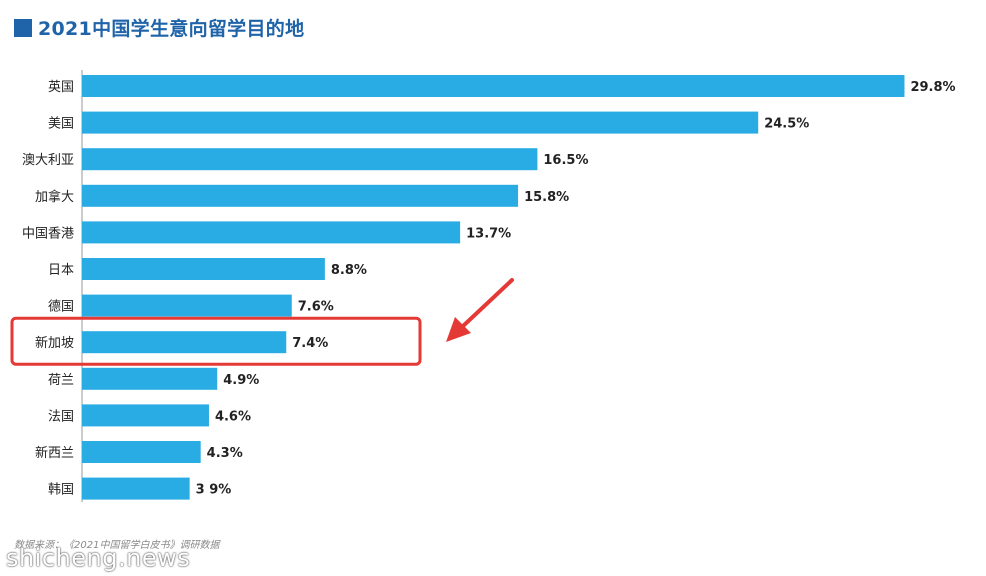 The height and width of the screenshot is (576, 986). Describe the element at coordinates (488, 233) in the screenshot. I see `value-label: 13.7%` at that location.